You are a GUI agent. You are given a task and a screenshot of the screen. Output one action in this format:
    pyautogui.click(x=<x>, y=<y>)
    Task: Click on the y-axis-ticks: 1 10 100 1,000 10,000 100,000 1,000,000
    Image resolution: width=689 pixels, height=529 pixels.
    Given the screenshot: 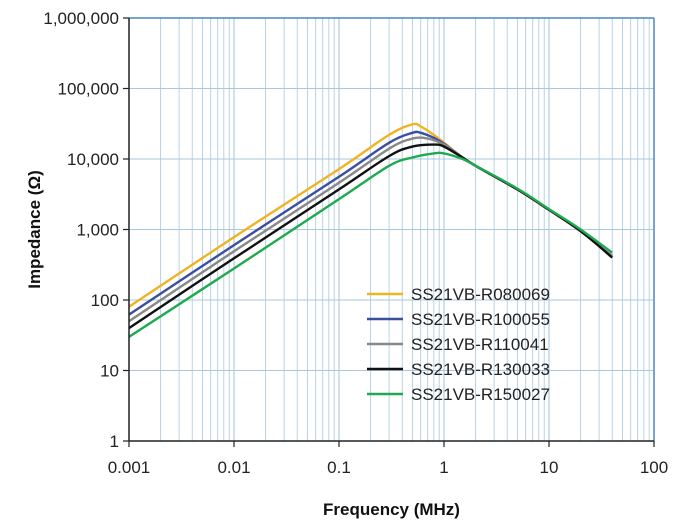 What is the action you would take?
    pyautogui.click(x=86, y=230)
    